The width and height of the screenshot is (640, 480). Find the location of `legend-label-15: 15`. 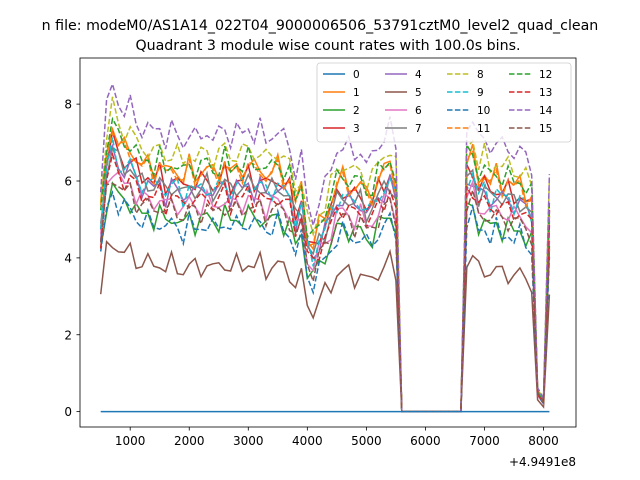

legend-label-15: 15 is located at coordinates (545, 129).